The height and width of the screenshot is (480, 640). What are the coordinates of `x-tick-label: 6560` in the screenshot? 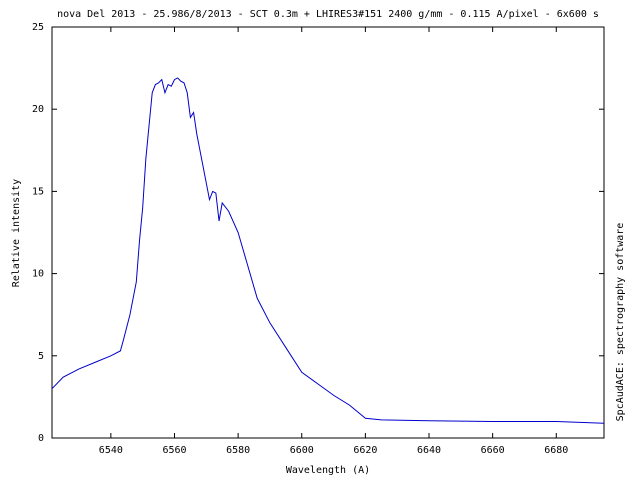 It's located at (174, 450).